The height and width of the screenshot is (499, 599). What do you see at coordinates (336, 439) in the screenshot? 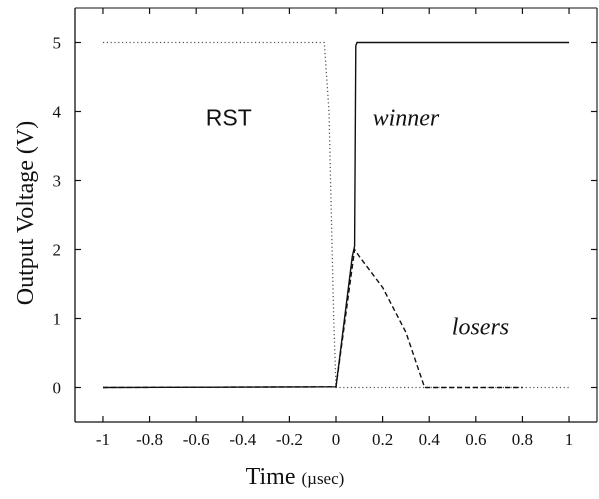
I see `x-tick-label: 0` at bounding box center [336, 439].